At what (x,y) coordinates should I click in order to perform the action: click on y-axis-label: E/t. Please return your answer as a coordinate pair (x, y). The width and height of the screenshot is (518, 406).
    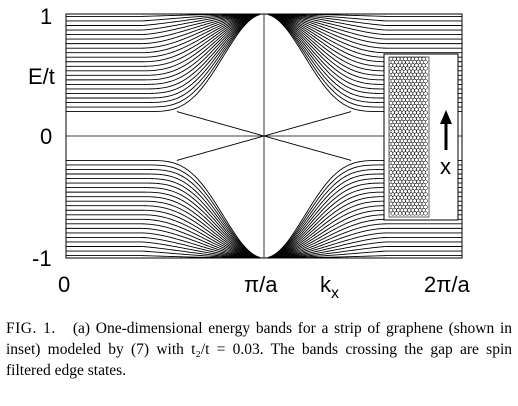
    Looking at the image, I should click on (41, 76).